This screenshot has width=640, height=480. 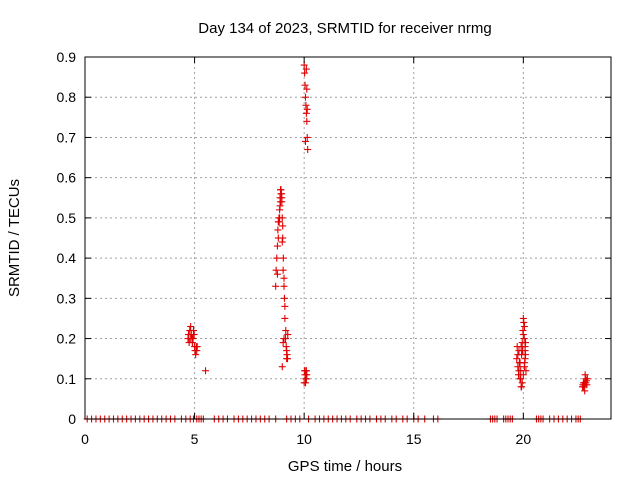 I want to click on x-tick-label: 10, so click(x=304, y=439).